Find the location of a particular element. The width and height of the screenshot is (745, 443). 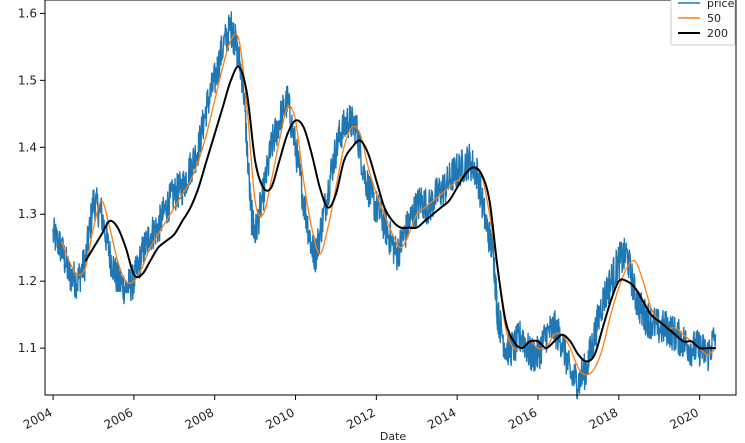

legend: price 50 200 is located at coordinates (703, 23).